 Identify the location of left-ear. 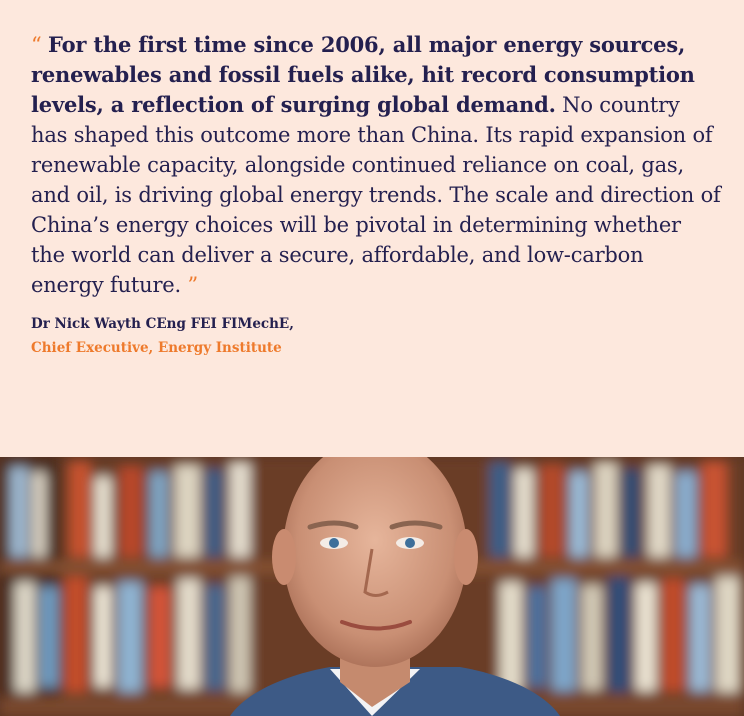
(284, 557).